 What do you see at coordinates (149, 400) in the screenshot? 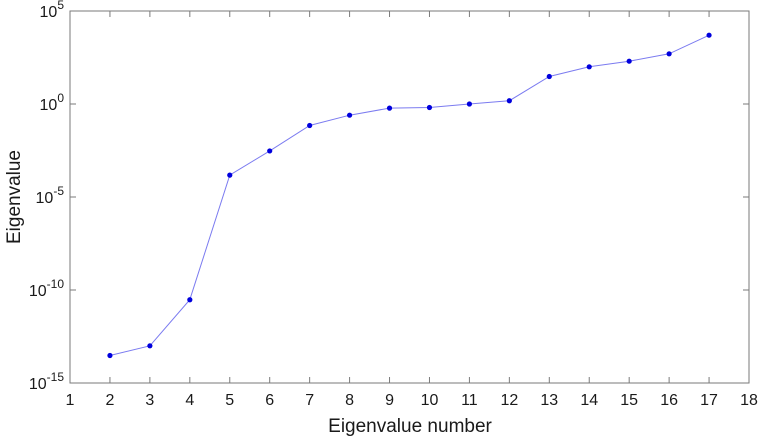
I see `x-tick-label: 3` at bounding box center [149, 400].